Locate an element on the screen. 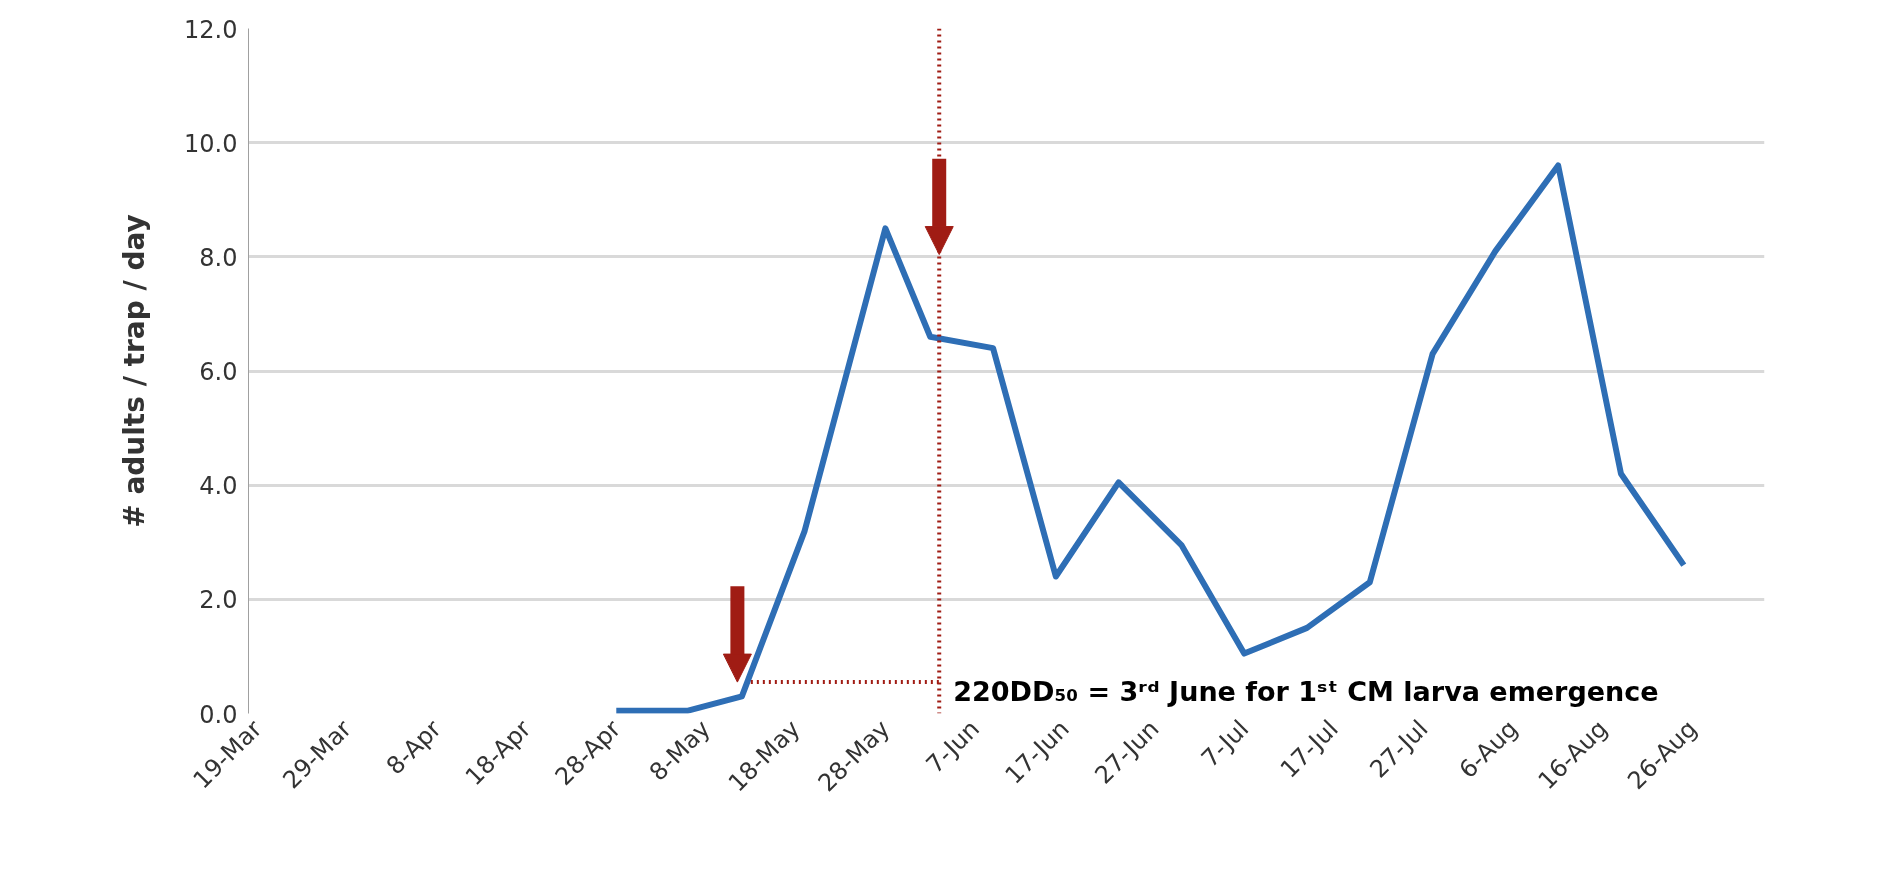  y-tick-label: 8.0 is located at coordinates (218, 257).